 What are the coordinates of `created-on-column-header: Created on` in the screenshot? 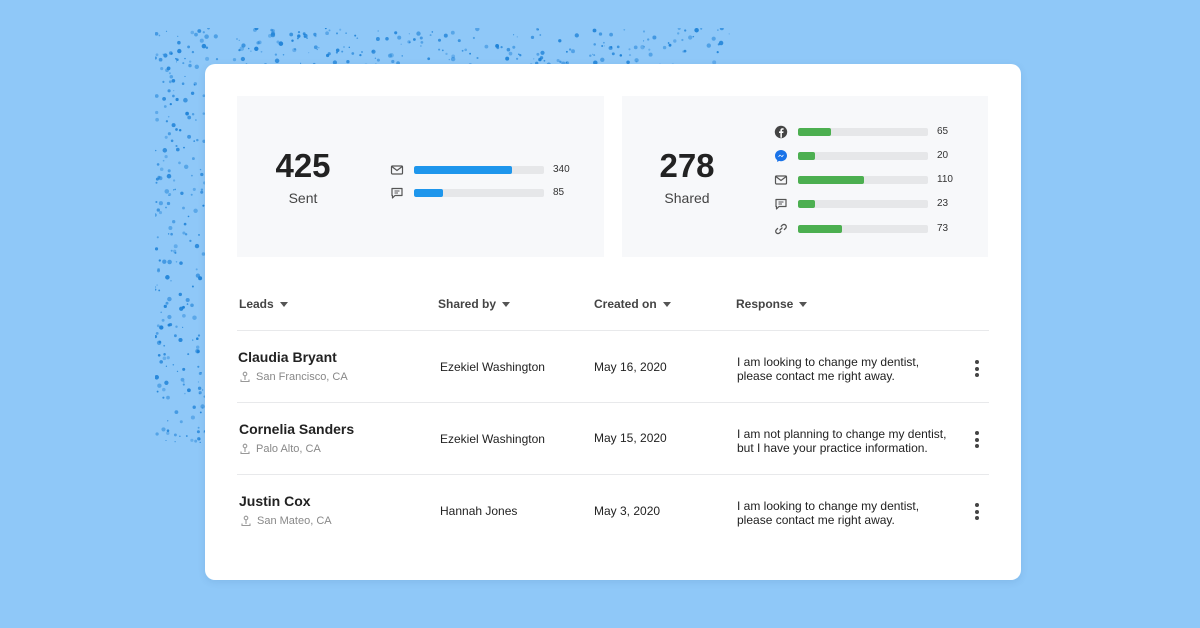 It's located at (632, 304).